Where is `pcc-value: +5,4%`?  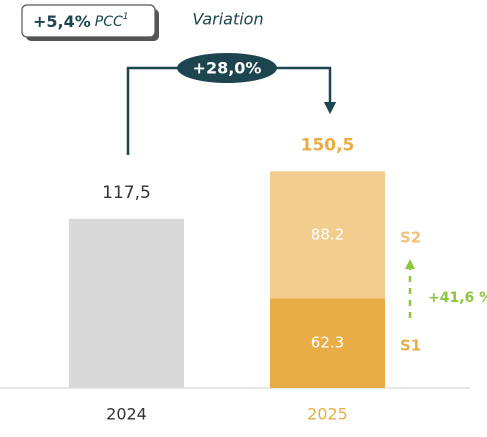
pcc-value: +5,4% is located at coordinates (62, 21).